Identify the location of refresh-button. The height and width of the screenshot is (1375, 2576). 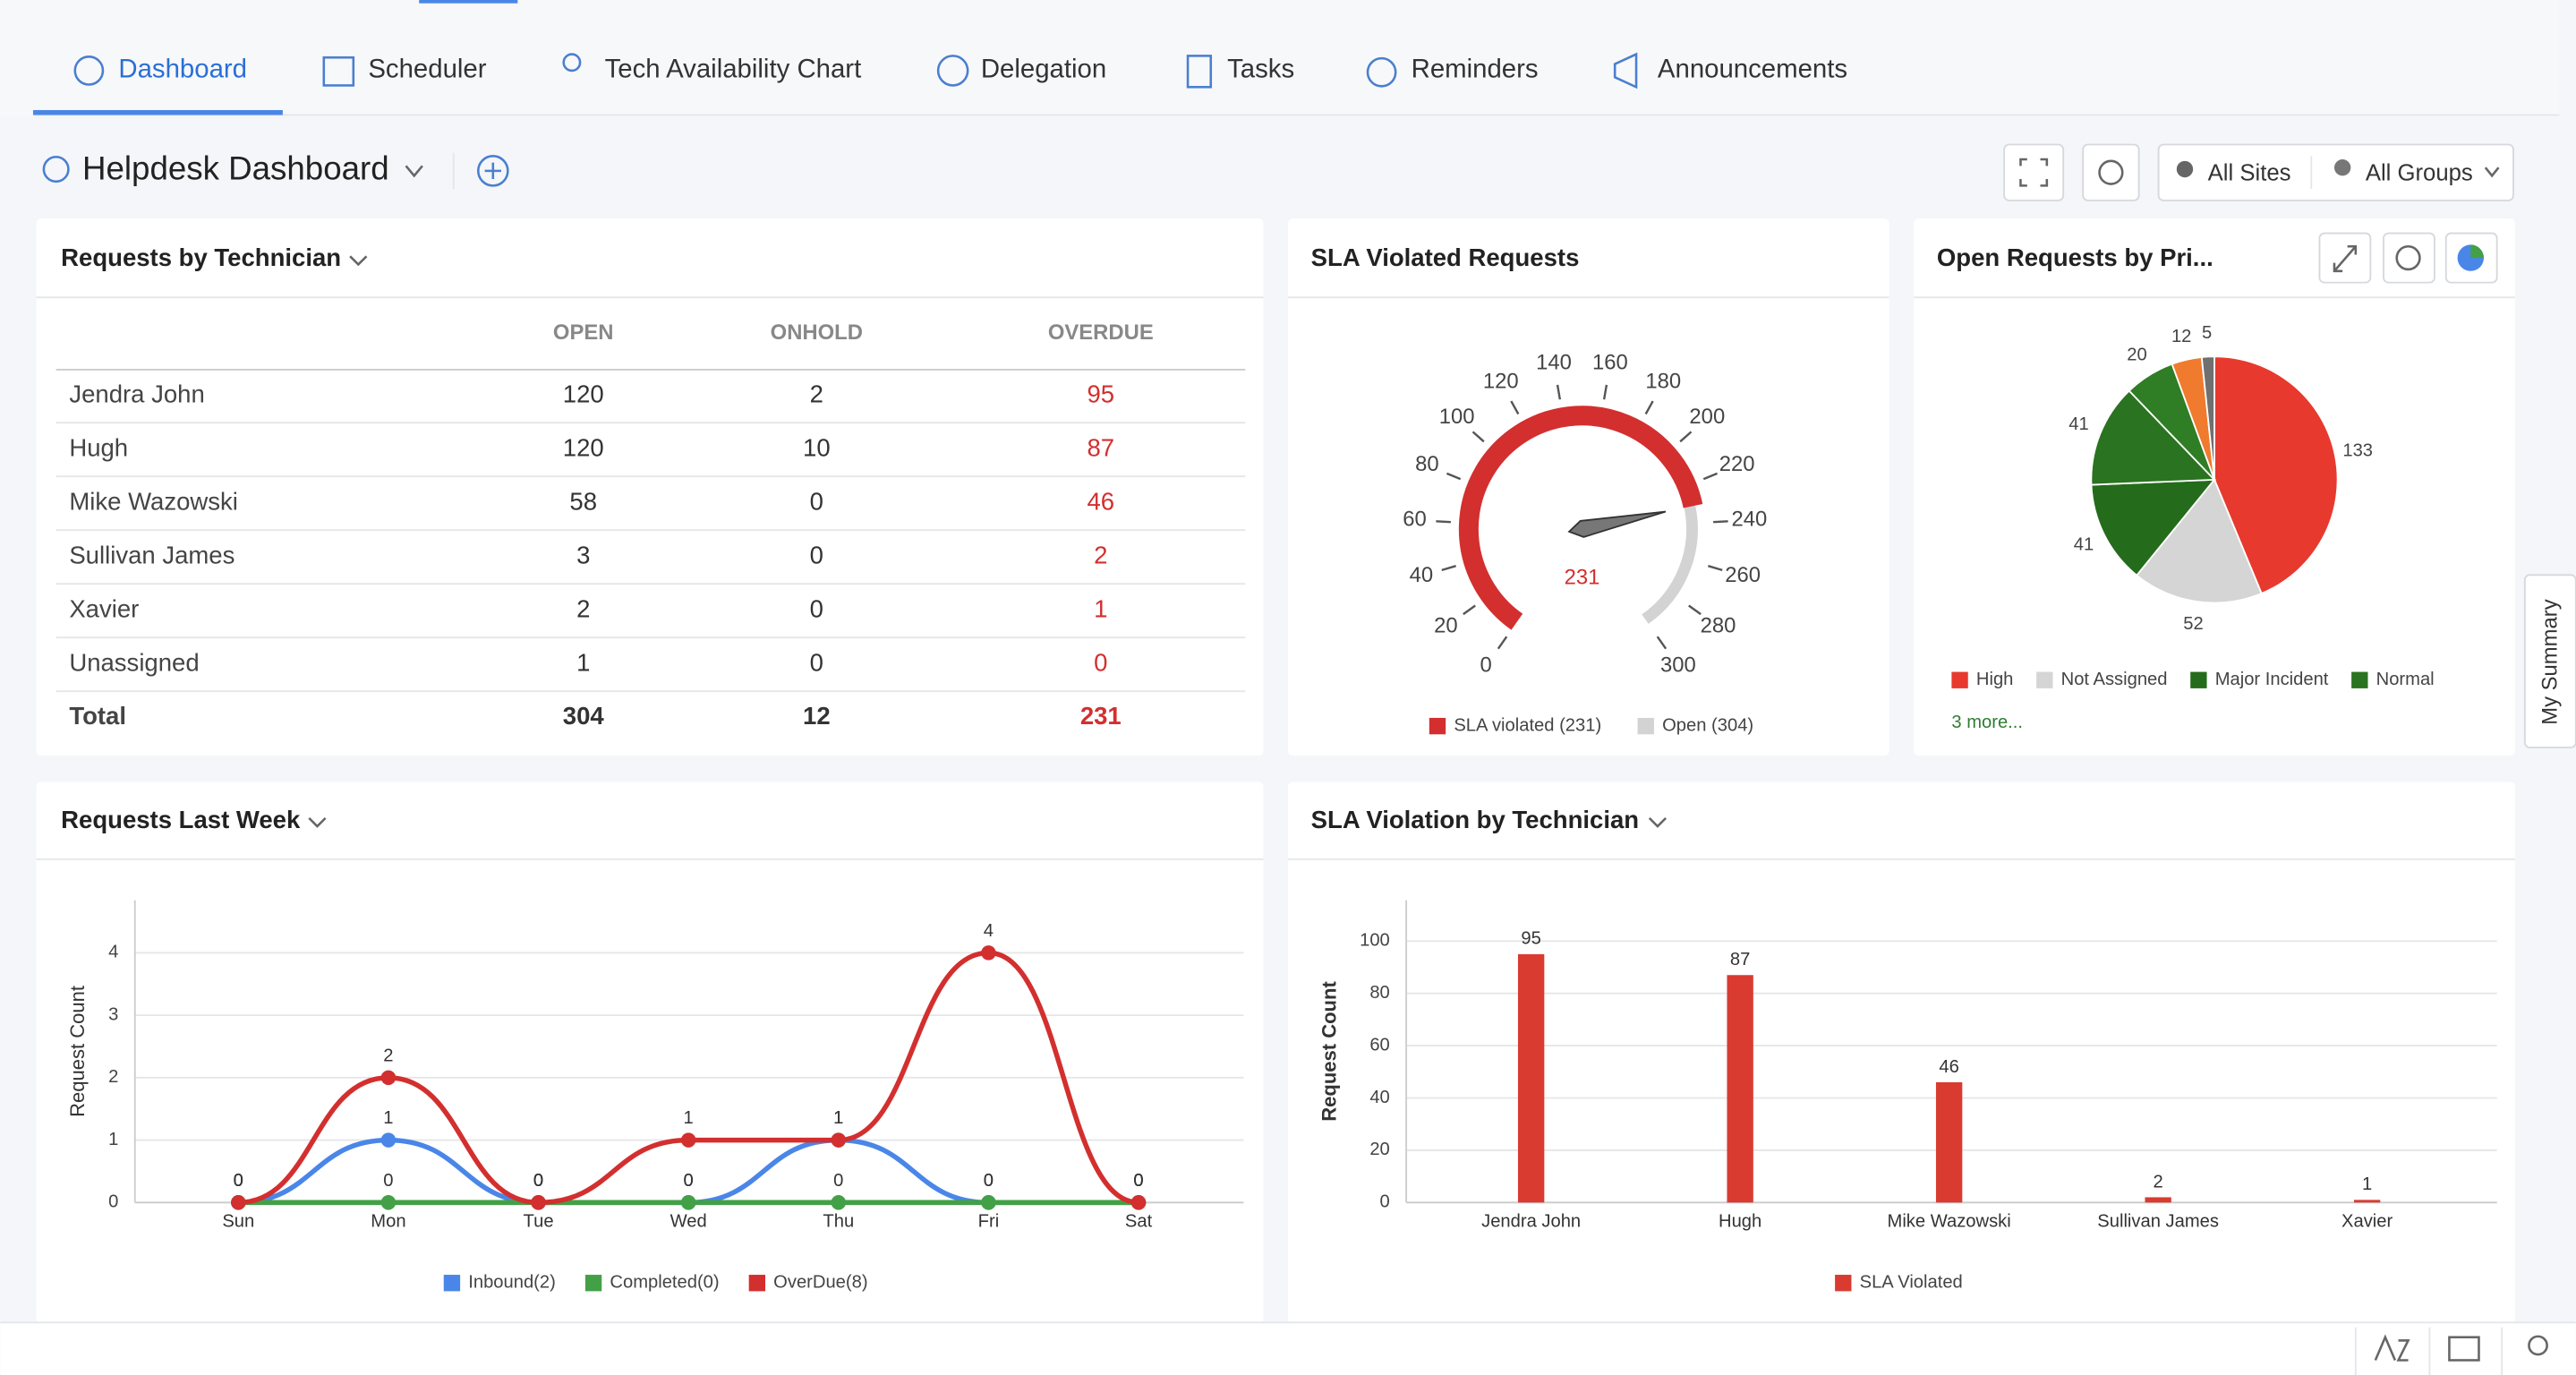
(2409, 258).